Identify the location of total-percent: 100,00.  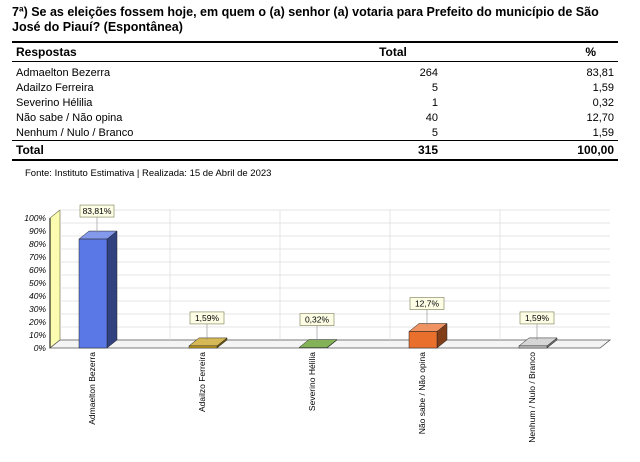
(530, 150).